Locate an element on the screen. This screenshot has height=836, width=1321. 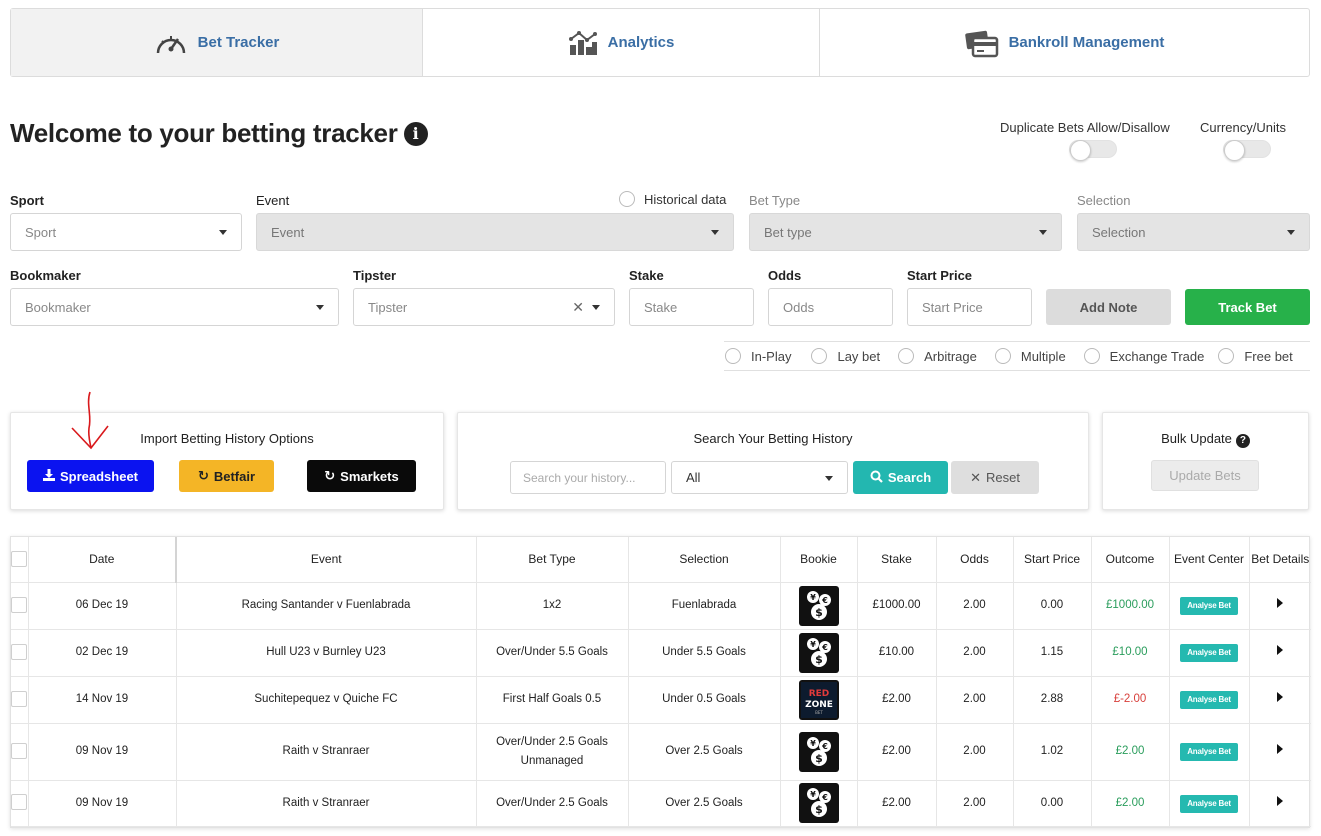
search-filter-select: All is located at coordinates (759, 477).